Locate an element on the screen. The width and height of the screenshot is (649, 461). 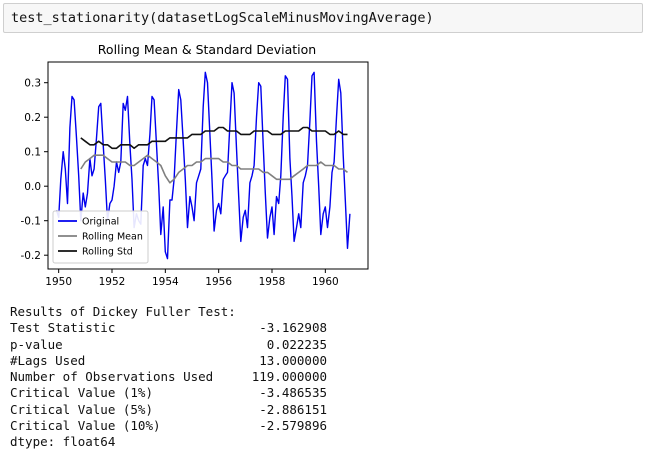
y-tick-label: 0.2 is located at coordinates (32, 118).